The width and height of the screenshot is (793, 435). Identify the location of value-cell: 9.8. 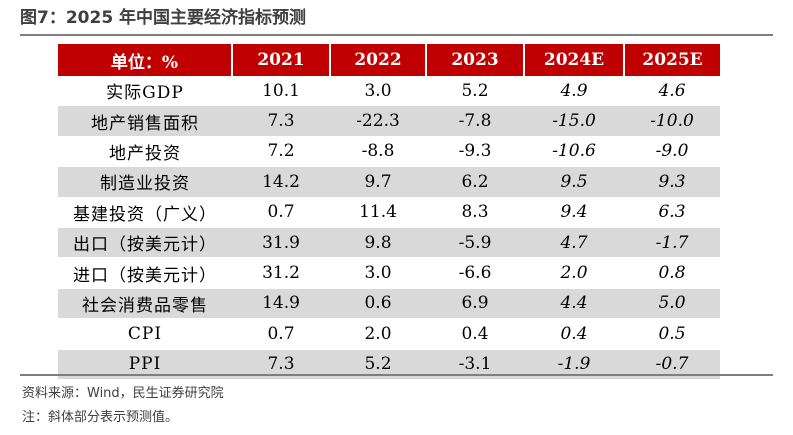
(378, 243).